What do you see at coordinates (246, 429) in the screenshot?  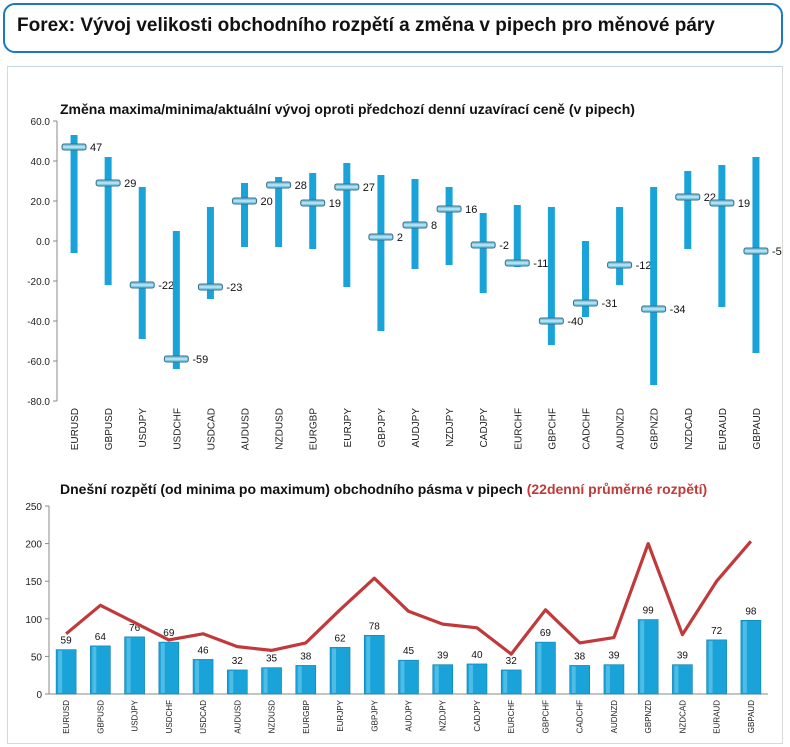 I see `x-tick-label: AUDUSD` at bounding box center [246, 429].